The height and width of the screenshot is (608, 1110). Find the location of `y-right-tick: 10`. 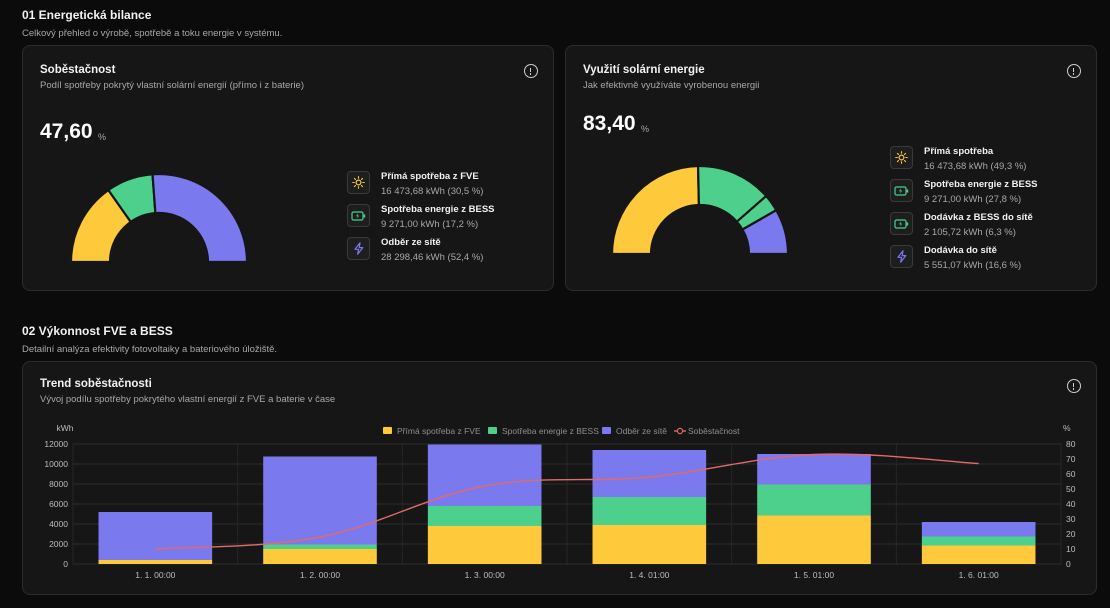

y-right-tick: 10 is located at coordinates (1071, 549).